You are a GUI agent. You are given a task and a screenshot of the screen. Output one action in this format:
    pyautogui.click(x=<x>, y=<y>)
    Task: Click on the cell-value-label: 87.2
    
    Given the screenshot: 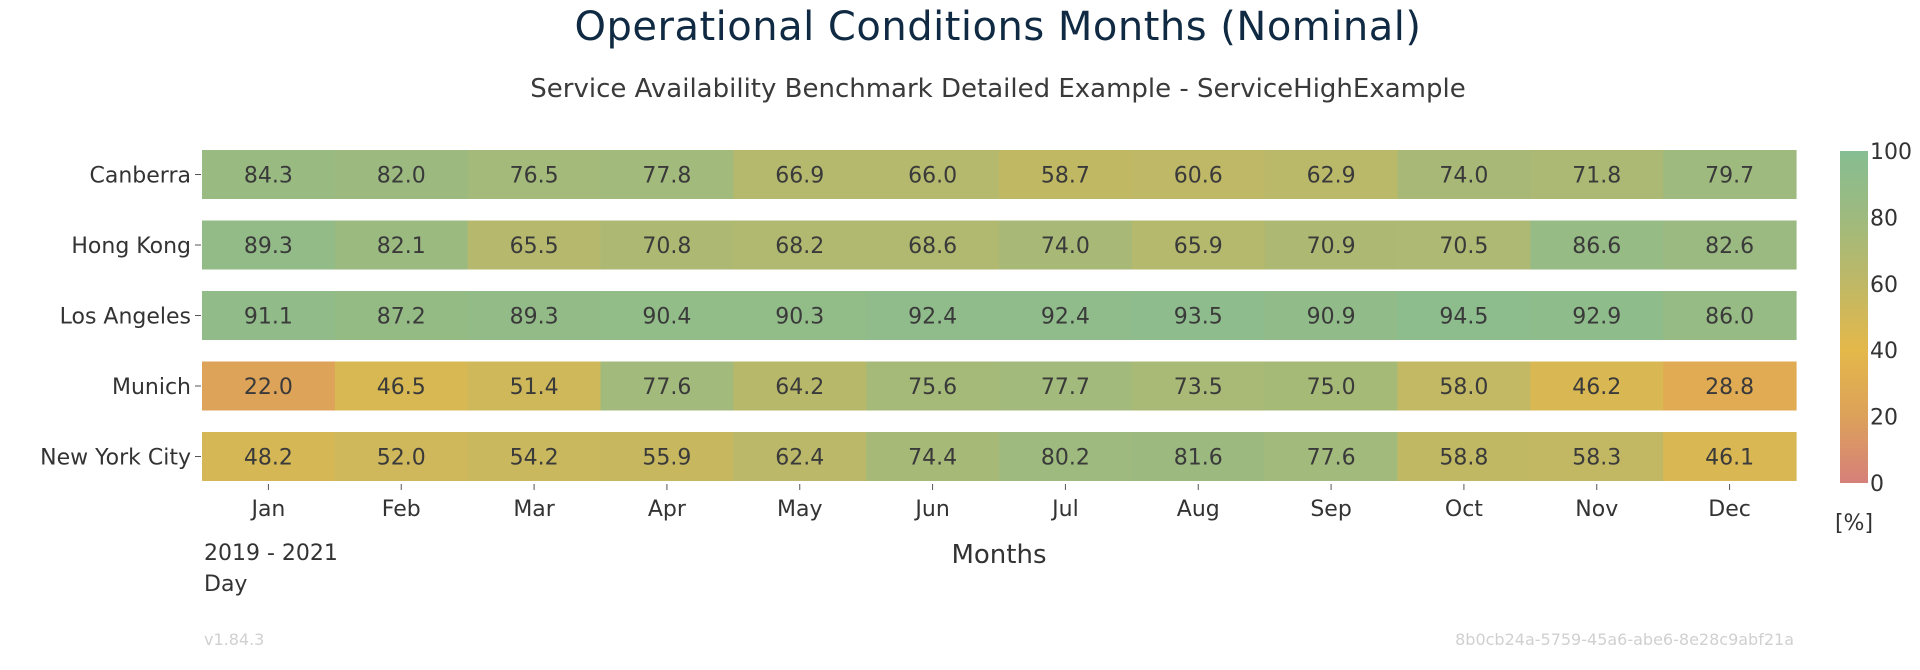 What is the action you would take?
    pyautogui.click(x=401, y=317)
    